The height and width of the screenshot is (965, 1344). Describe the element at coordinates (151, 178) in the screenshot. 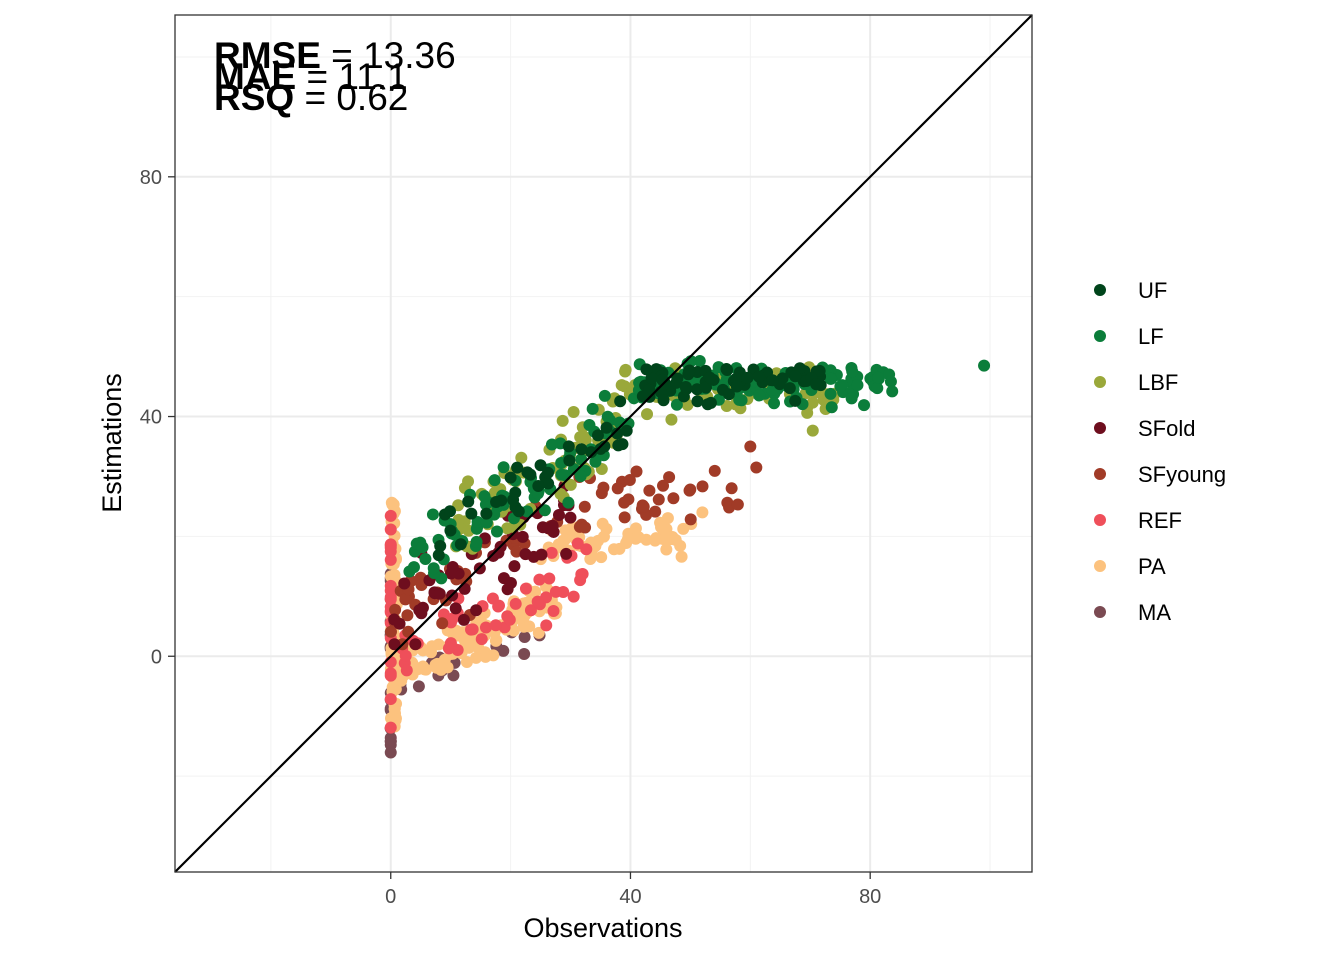

I see `y-tick-label: 80` at that location.